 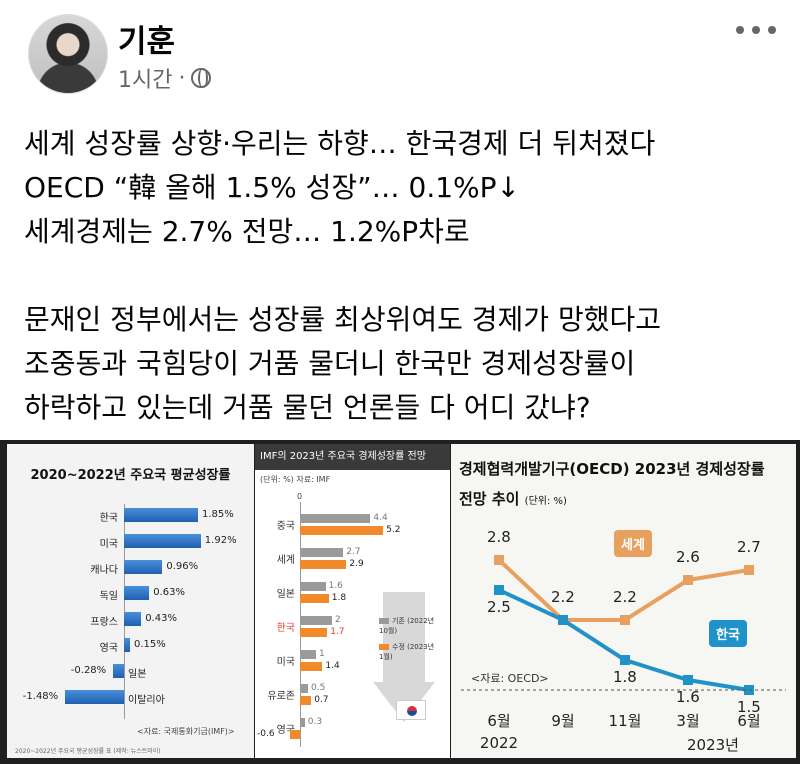 I want to click on chart-legend: 기존 (2022년 10월) 수정 (2023년 1월), so click(x=409, y=639).